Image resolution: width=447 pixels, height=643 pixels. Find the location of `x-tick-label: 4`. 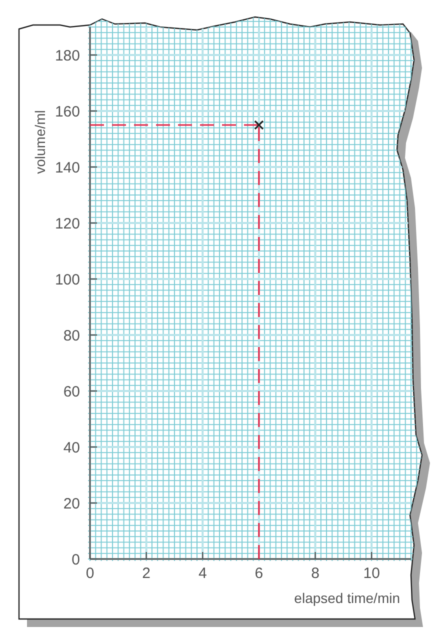

x-tick-label: 4 is located at coordinates (202, 573).